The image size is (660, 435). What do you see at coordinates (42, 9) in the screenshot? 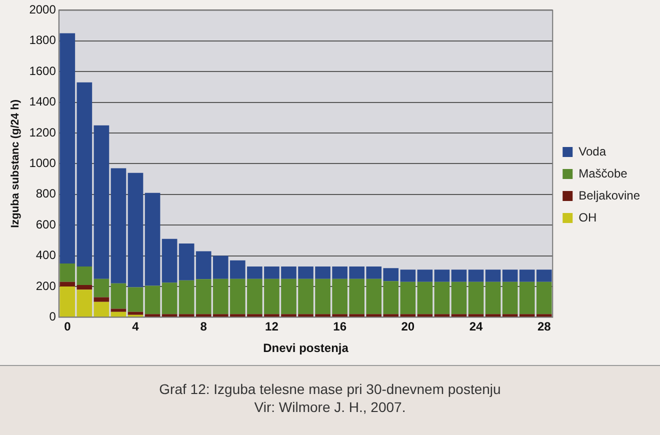
I see `y-tick-label: 2000` at bounding box center [42, 9].